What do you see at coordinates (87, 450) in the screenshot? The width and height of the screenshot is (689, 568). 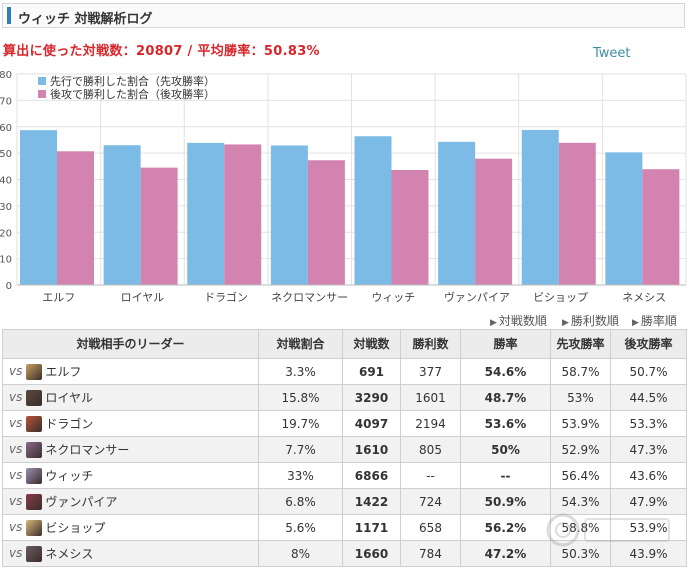 I see `leader-name: ネクロマンサー` at bounding box center [87, 450].